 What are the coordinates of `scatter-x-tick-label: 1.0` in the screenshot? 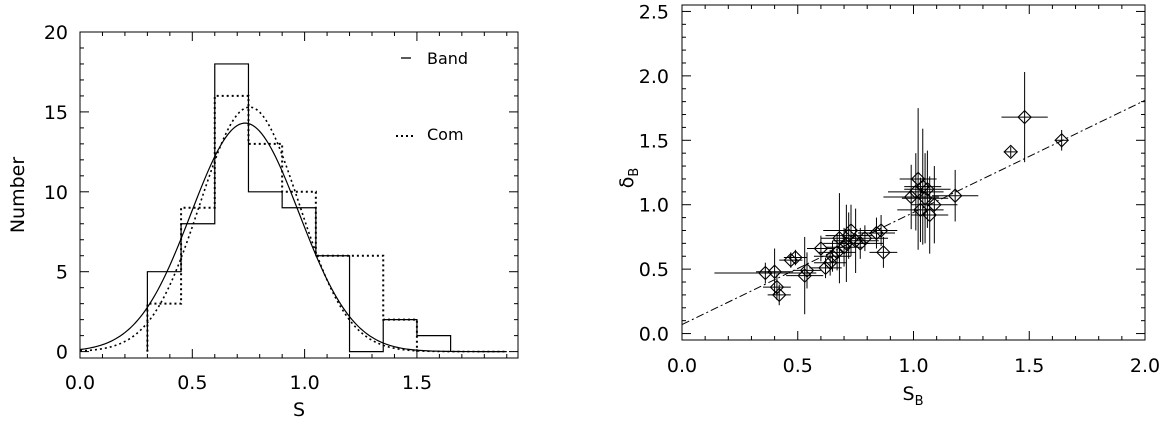 It's located at (913, 366).